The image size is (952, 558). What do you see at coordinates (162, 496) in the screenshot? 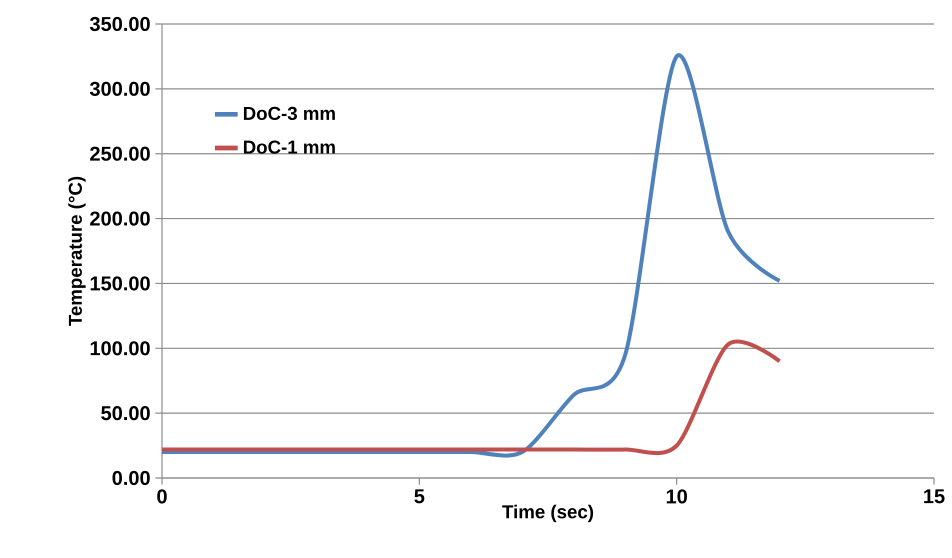
I see `x-tick-label: 0` at bounding box center [162, 496].